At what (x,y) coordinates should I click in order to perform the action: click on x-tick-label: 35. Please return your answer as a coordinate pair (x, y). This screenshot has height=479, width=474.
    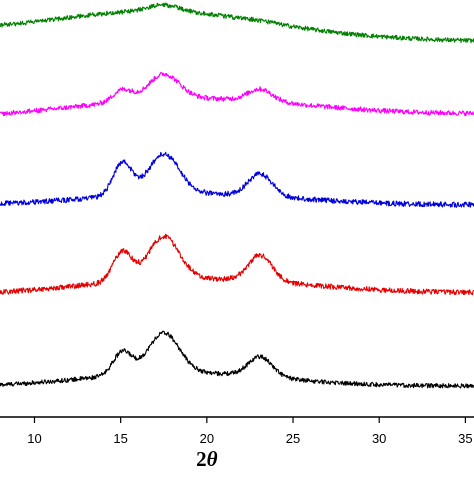
    Looking at the image, I should click on (465, 438).